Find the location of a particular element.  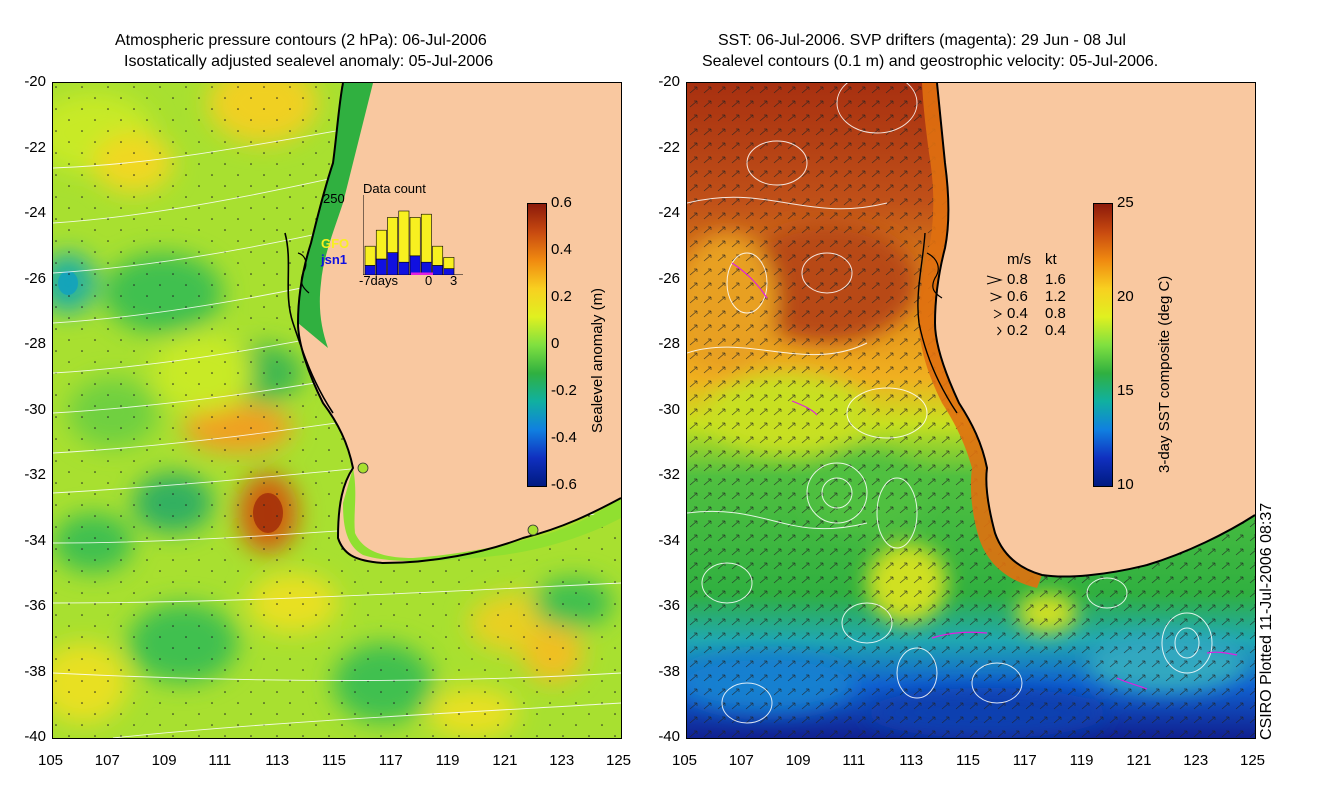

left-y-tick: -32 is located at coordinates (35, 474).